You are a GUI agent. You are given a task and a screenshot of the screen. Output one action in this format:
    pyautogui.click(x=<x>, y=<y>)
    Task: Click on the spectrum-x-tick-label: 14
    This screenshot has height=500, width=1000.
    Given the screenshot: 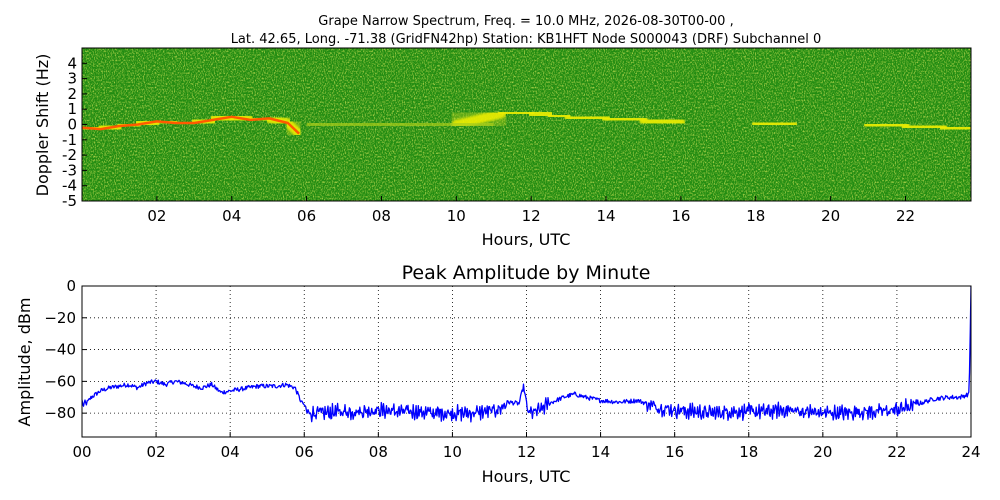 What is the action you would take?
    pyautogui.click(x=605, y=216)
    